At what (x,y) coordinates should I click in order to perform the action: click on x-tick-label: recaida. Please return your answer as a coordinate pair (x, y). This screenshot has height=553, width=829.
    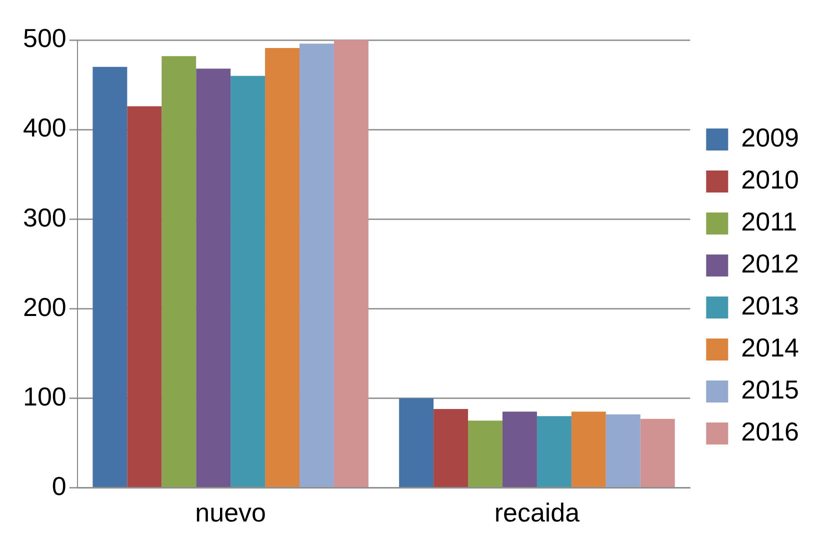
    Looking at the image, I should click on (537, 513).